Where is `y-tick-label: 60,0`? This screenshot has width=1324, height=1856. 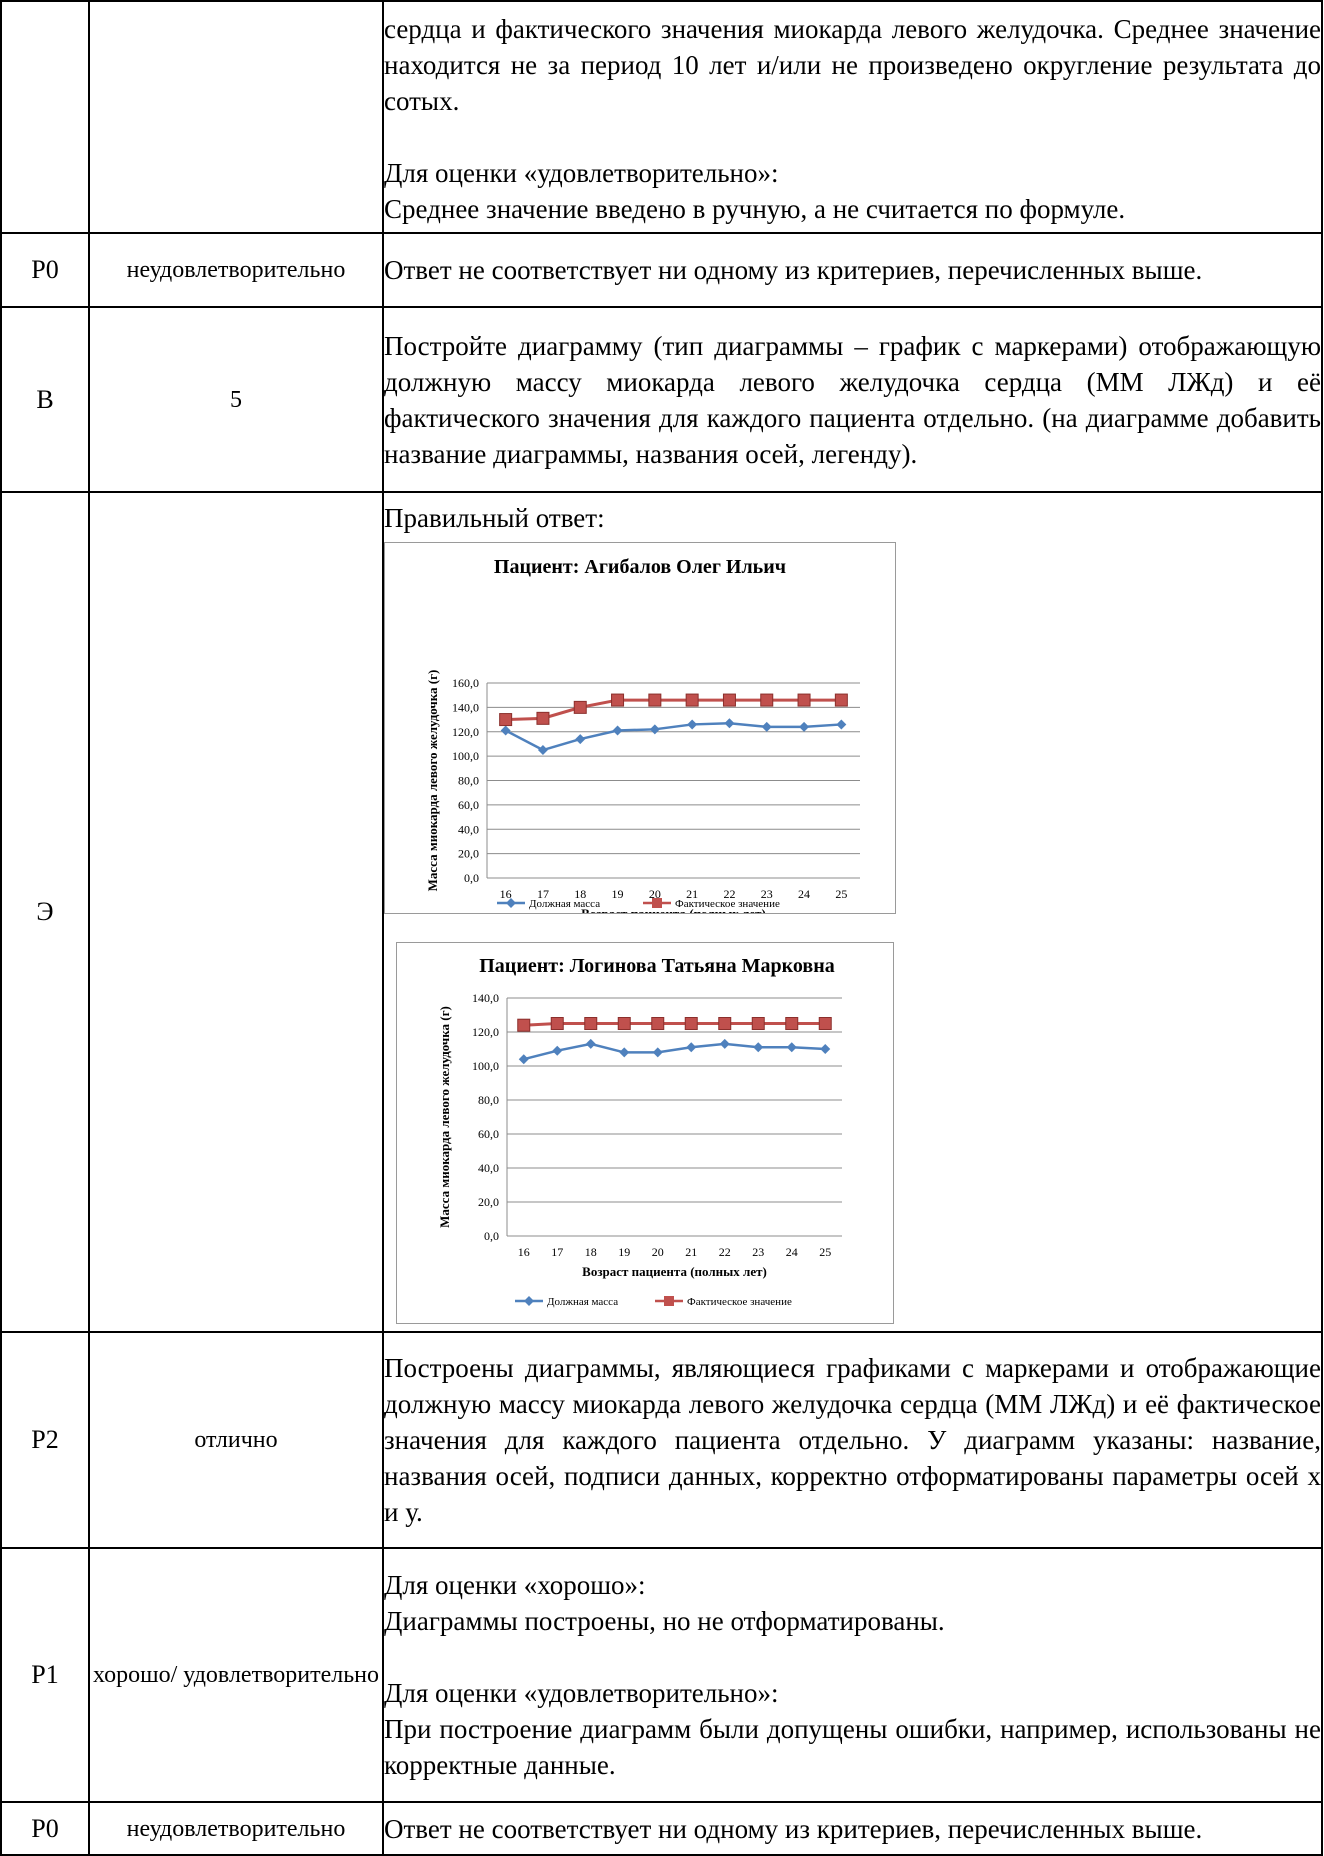
y-tick-label: 60,0 is located at coordinates (468, 805).